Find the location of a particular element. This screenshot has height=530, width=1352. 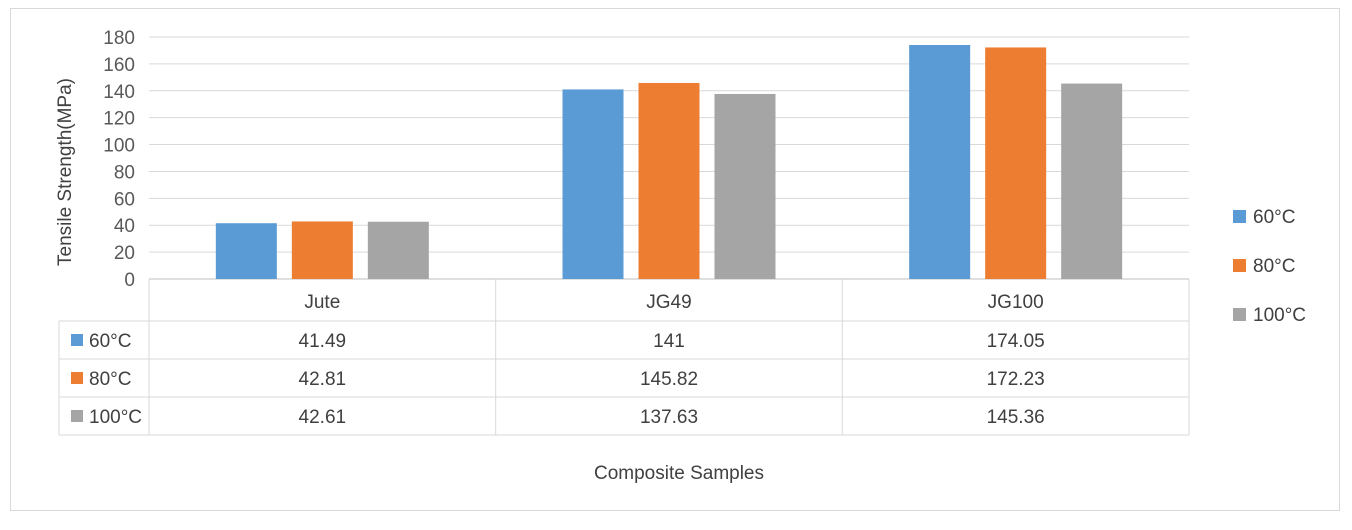

x-axis-label: Composite Samples is located at coordinates (679, 473).